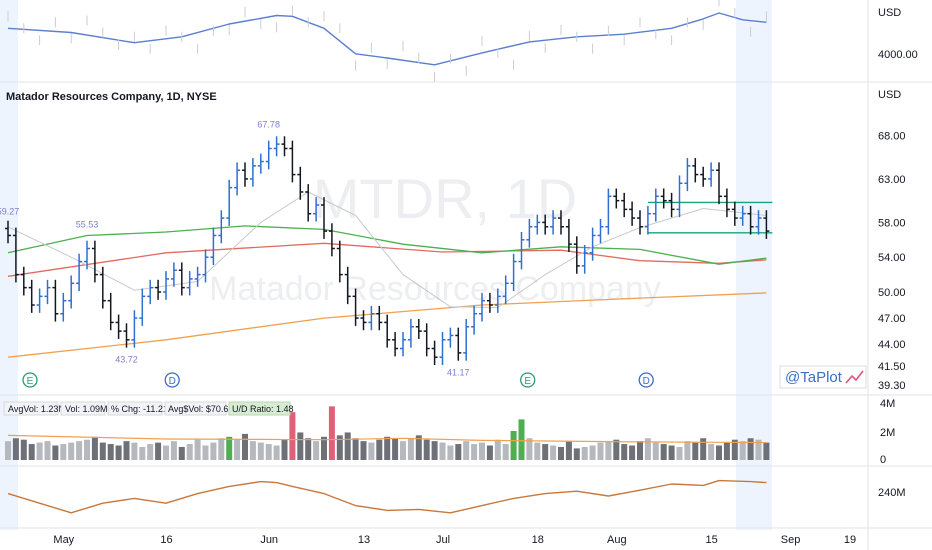  What do you see at coordinates (898, 55) in the screenshot?
I see `top-pane-axis-label: 4000.00` at bounding box center [898, 55].